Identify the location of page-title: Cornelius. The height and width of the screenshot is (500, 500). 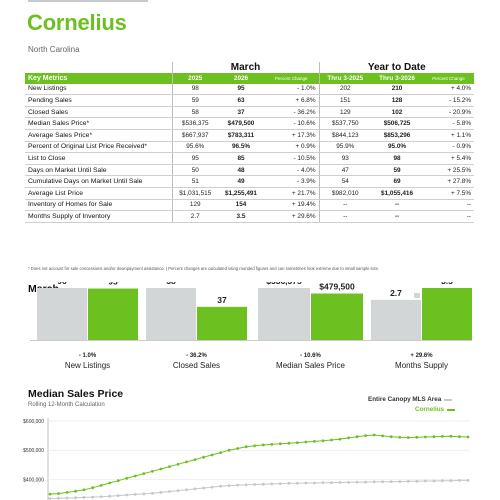
(77, 22).